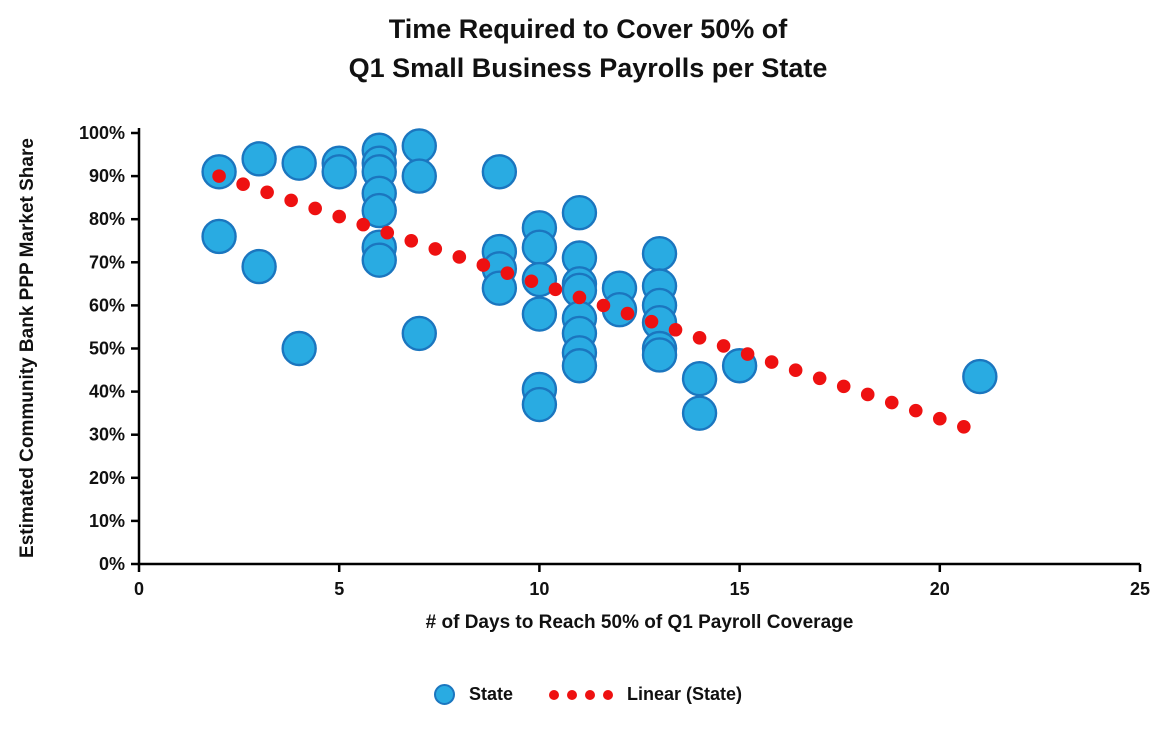 This screenshot has height=729, width=1176. Describe the element at coordinates (580, 694) in the screenshot. I see `linear-marker-icon` at that location.